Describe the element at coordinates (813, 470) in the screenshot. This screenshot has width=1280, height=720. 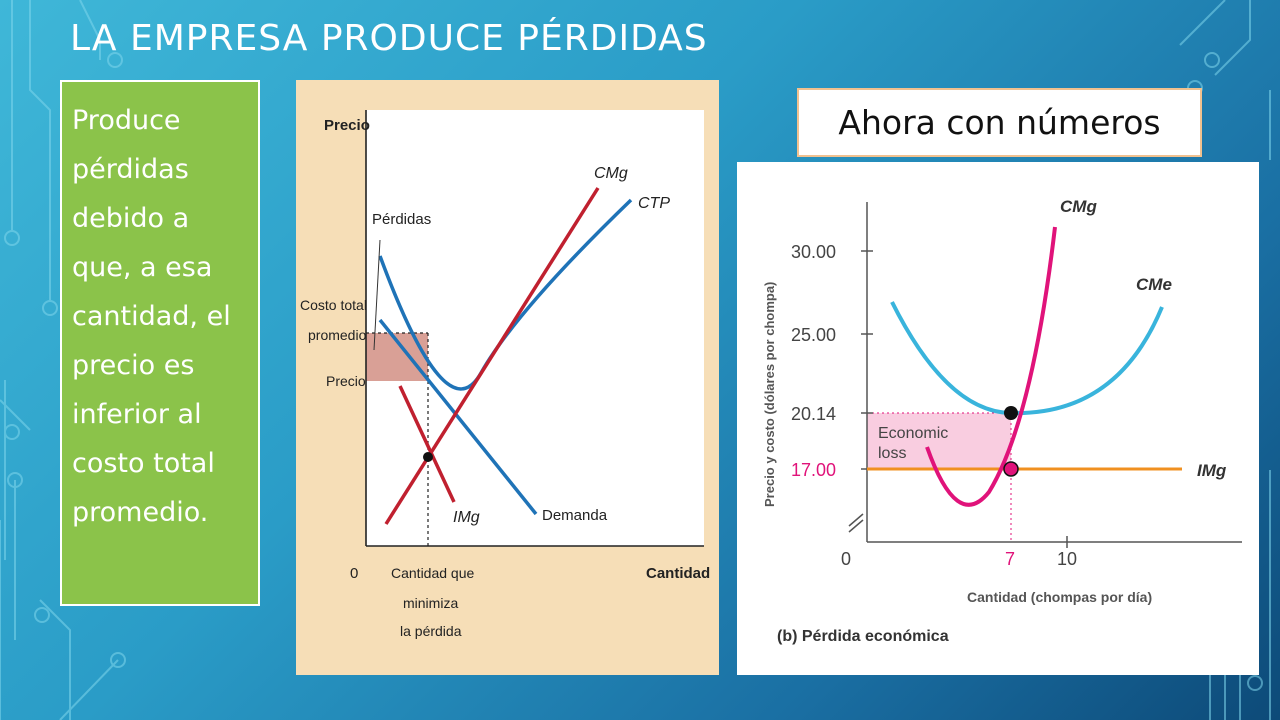
I see `y-tick-17: 17.00` at that location.